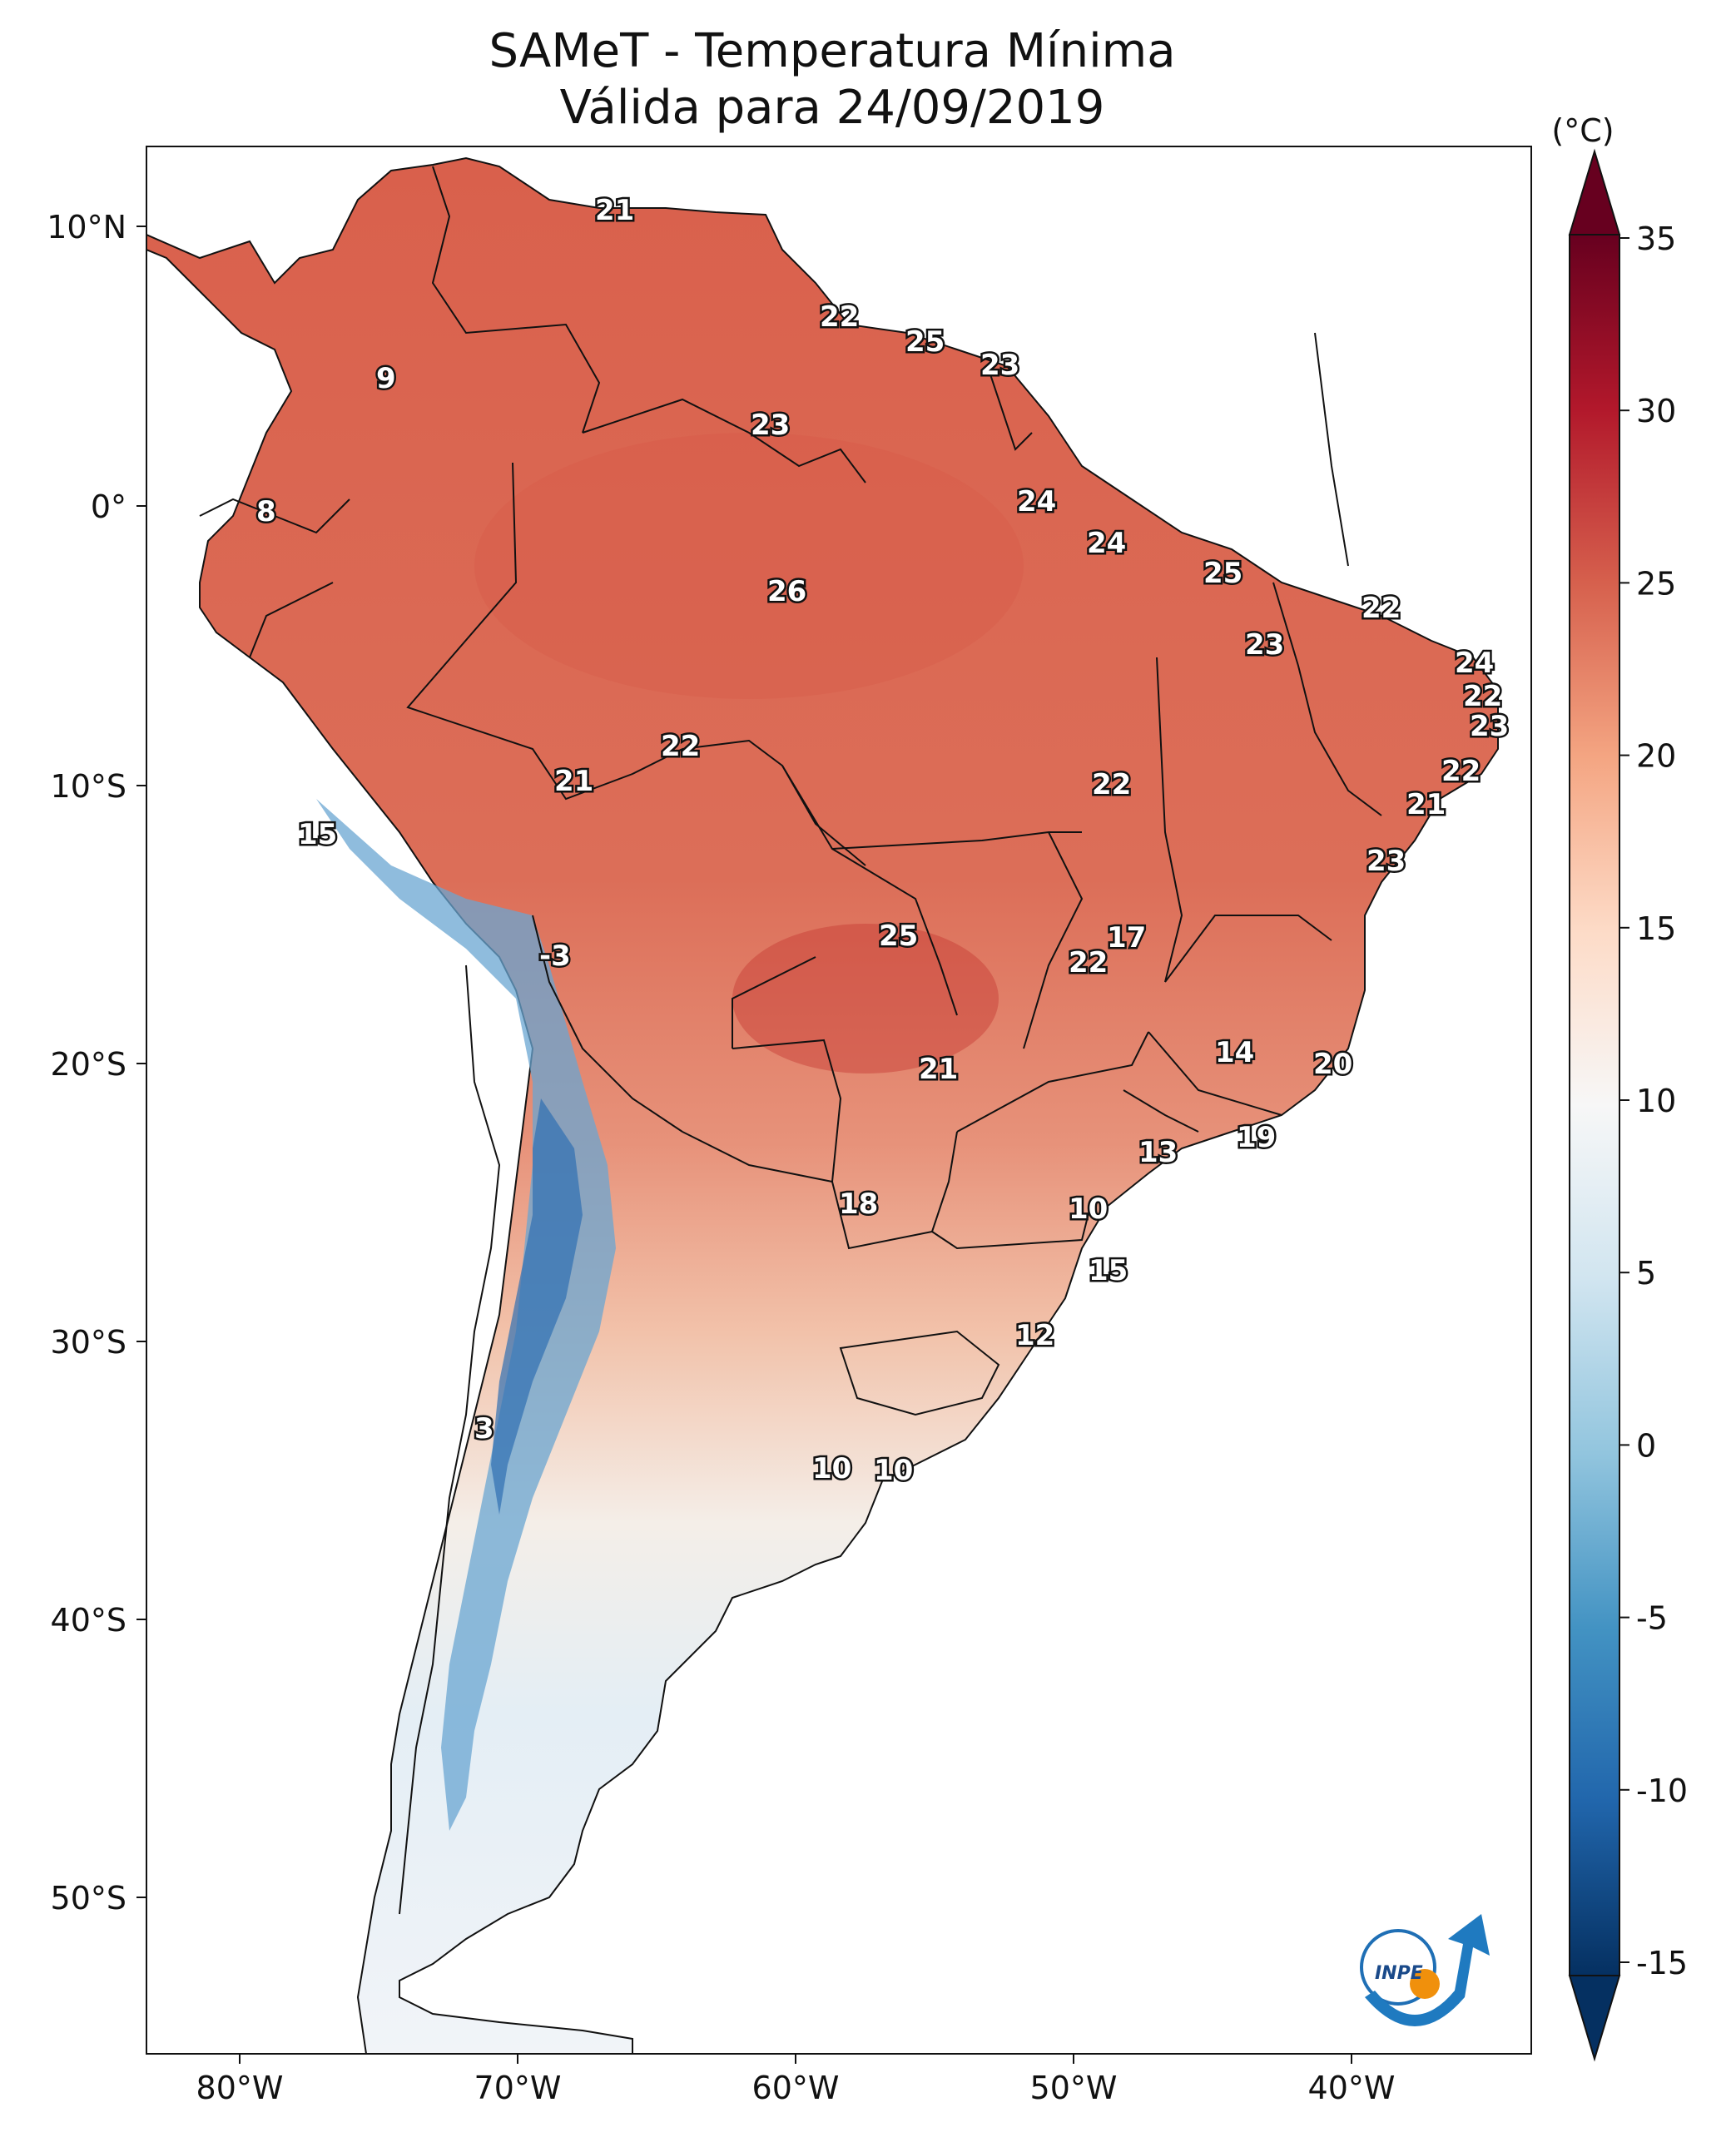  I want to click on warm-core-region, so click(866, 999).